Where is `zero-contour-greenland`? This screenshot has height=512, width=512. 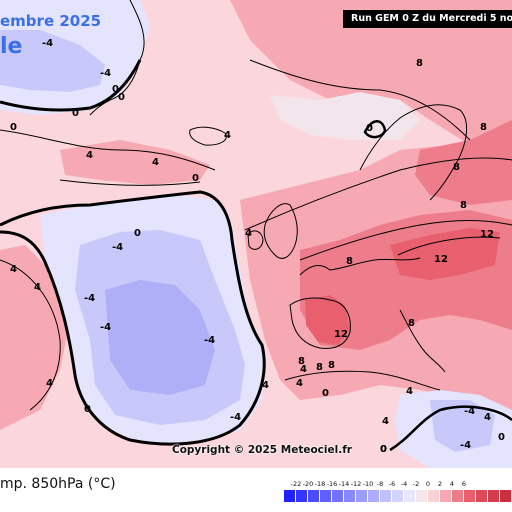
zero-contour-greenland is located at coordinates (71, 85).